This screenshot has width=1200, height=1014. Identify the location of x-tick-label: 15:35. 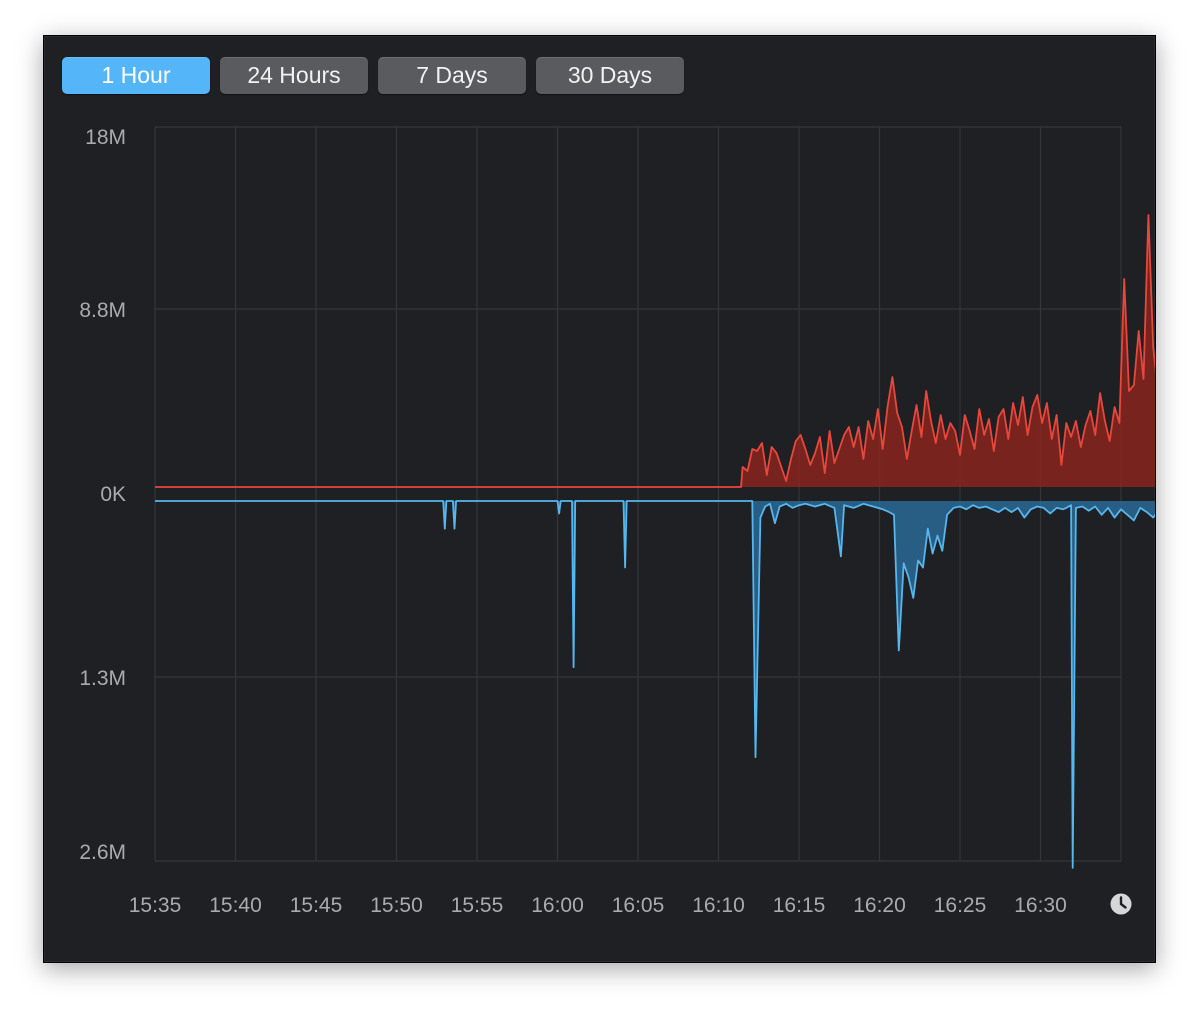
(155, 905).